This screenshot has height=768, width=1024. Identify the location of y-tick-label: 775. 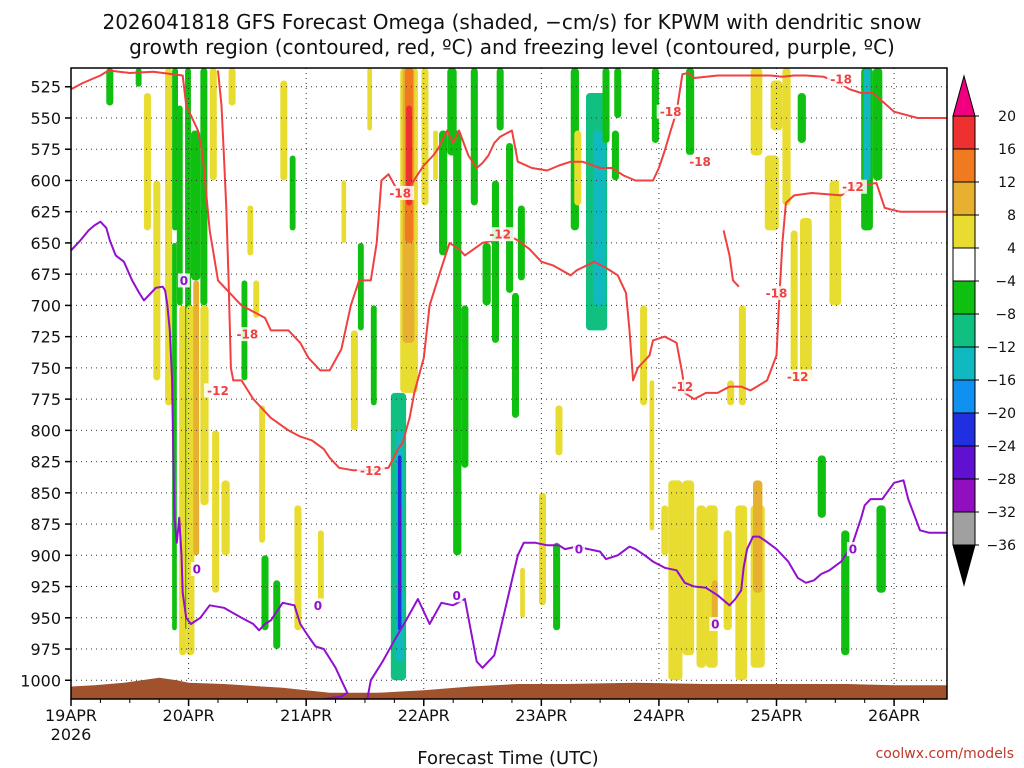
(45, 399).